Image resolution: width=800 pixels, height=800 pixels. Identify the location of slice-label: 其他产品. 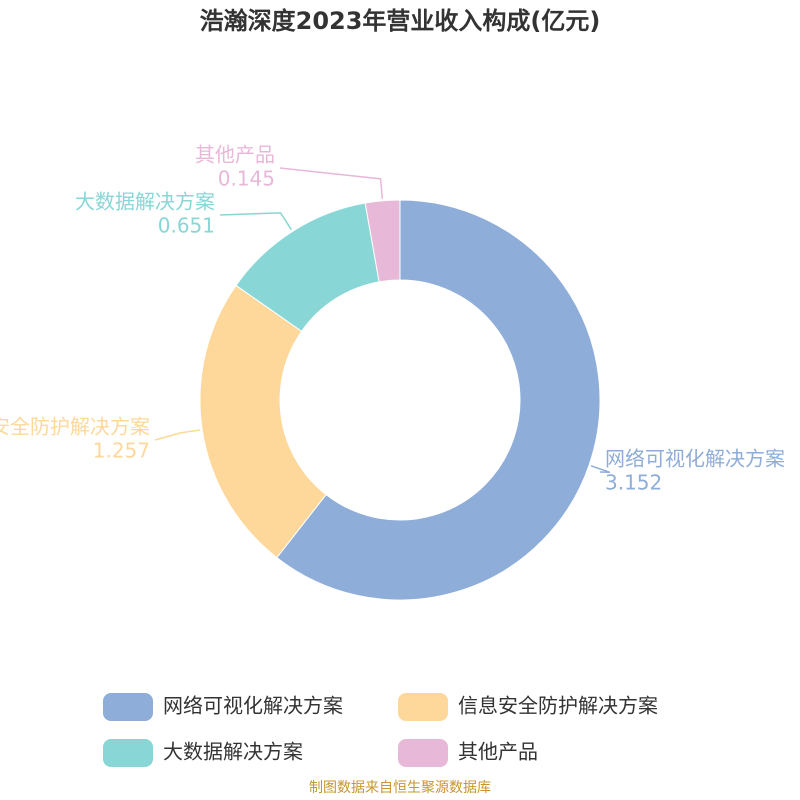
(235, 155).